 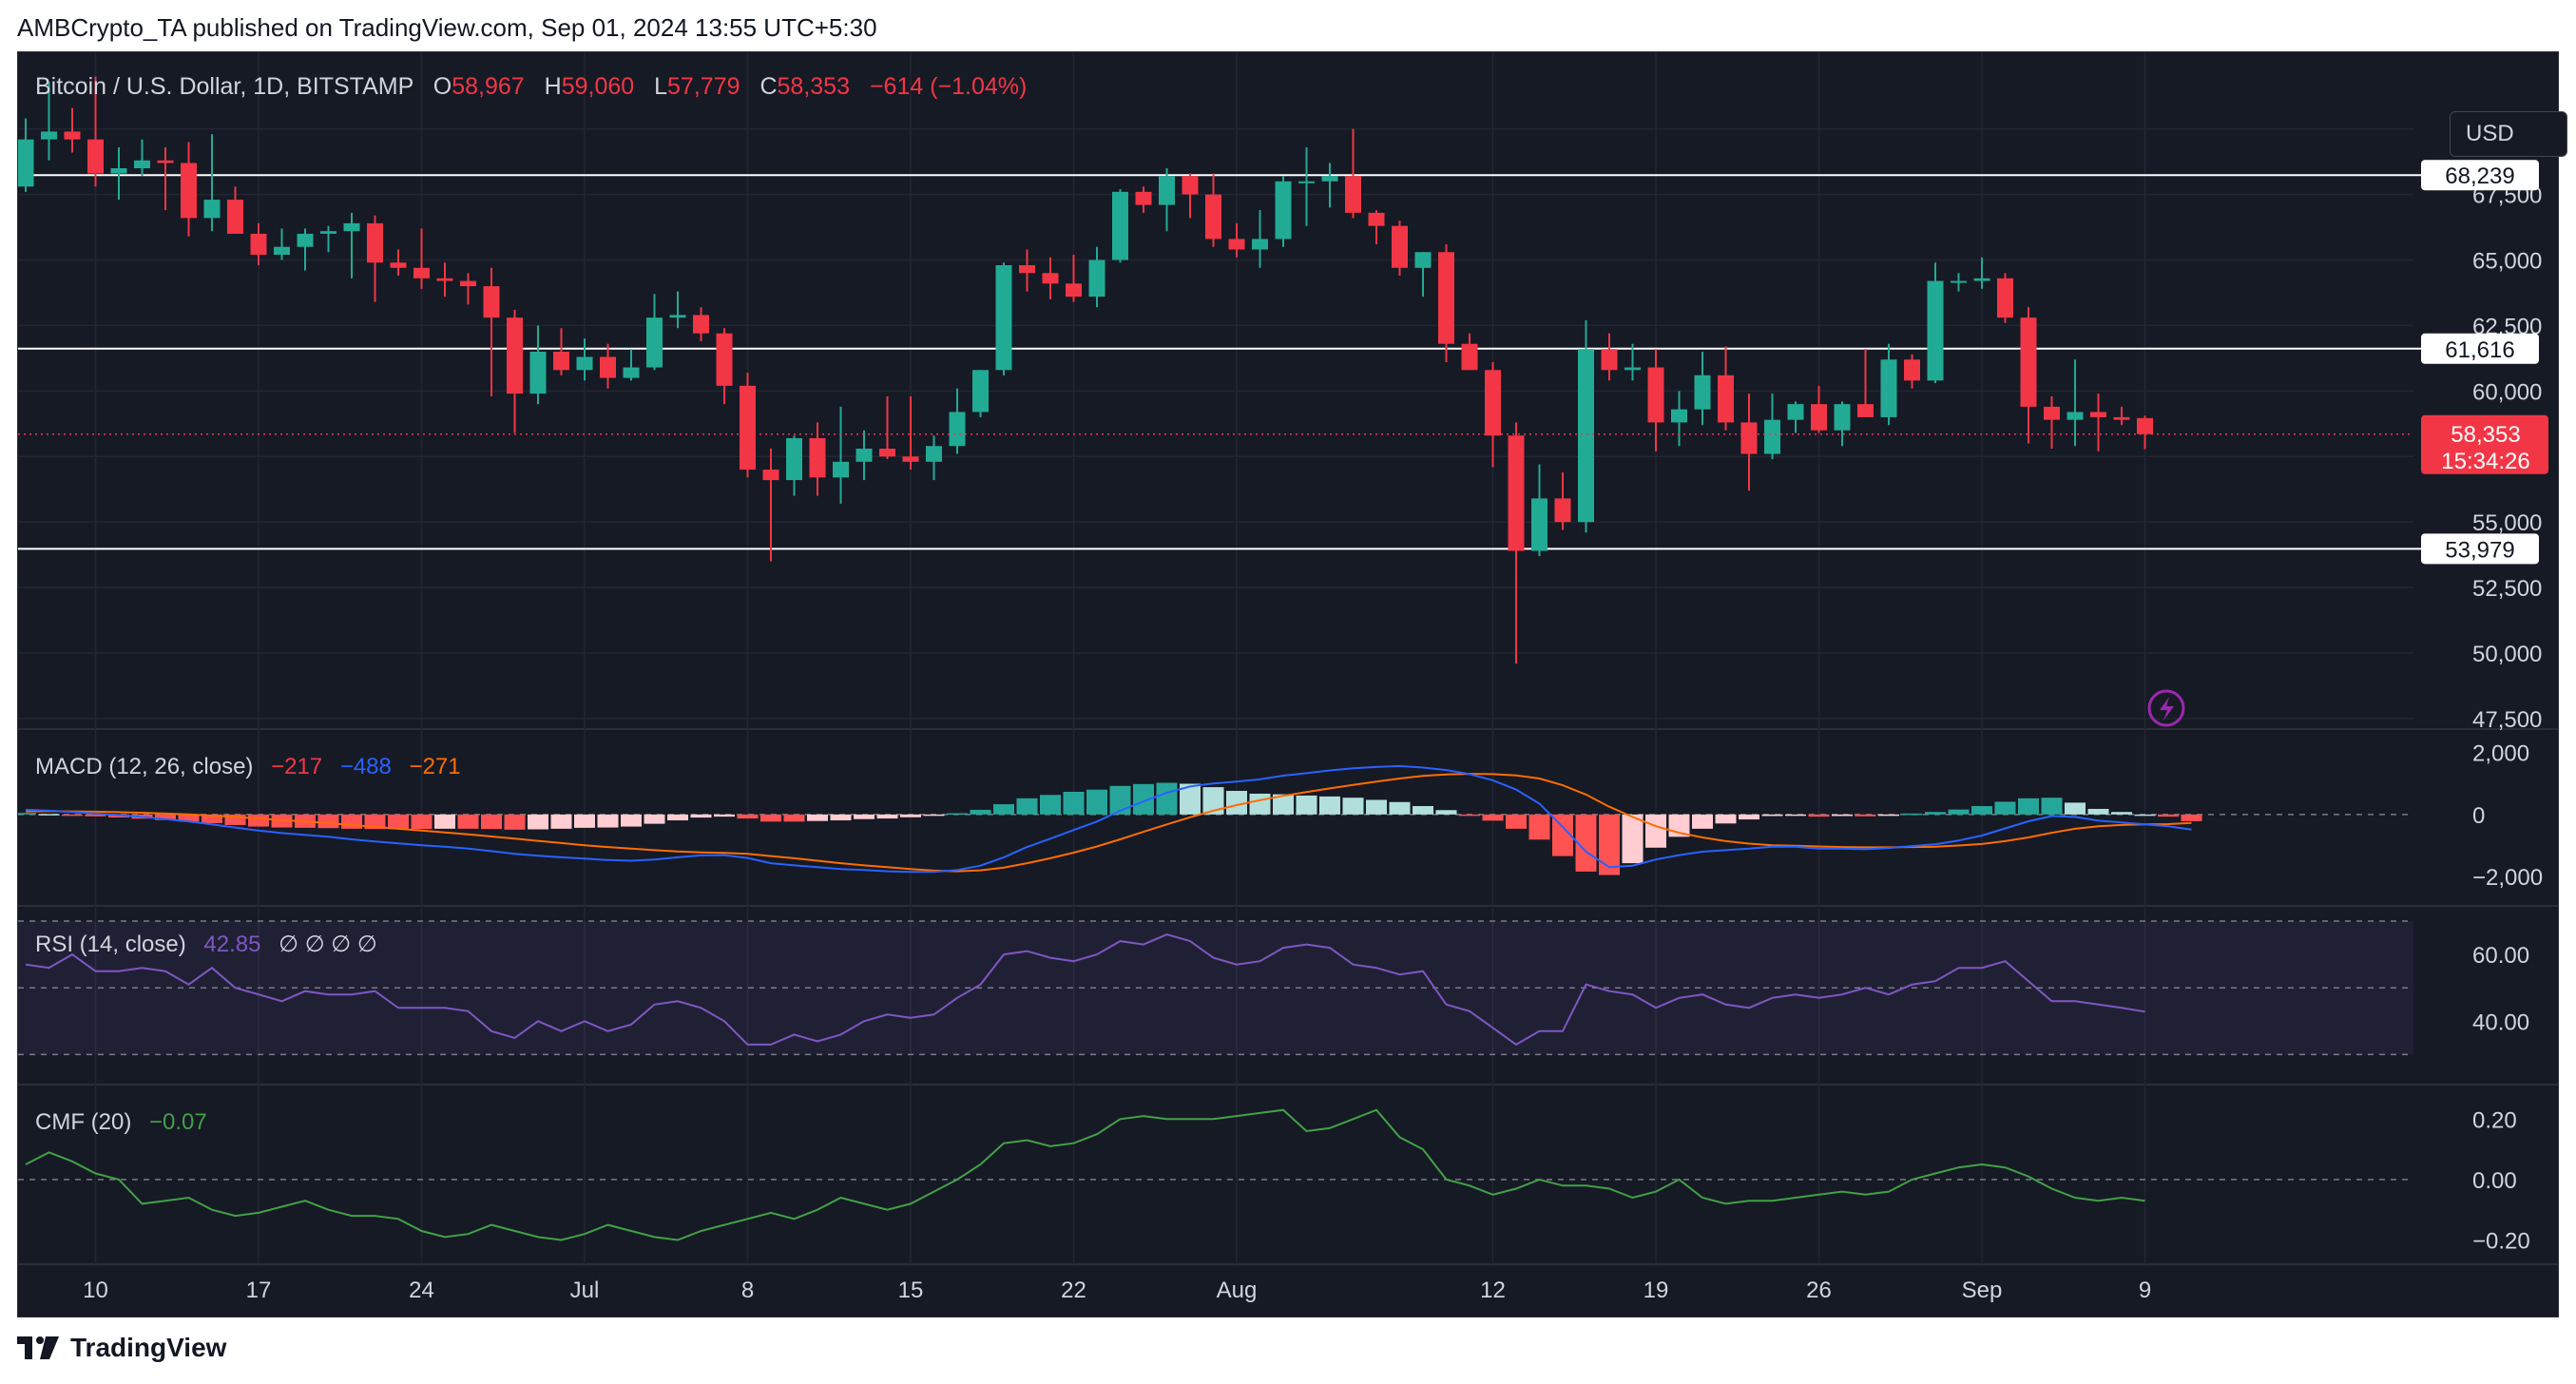 What do you see at coordinates (206, 944) in the screenshot?
I see `rsi-legend: RSI (14, close) 42.85 ∅ ∅ ∅ ∅` at bounding box center [206, 944].